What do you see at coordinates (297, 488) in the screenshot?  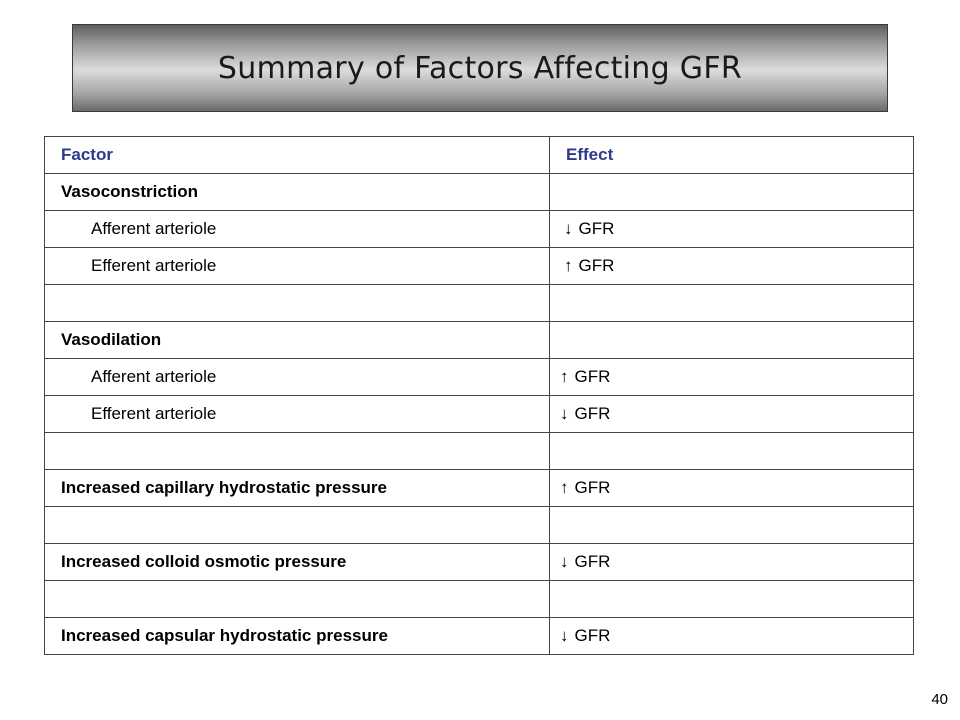 I see `factor-cell: Increased capillary hydrostatic pressure` at bounding box center [297, 488].